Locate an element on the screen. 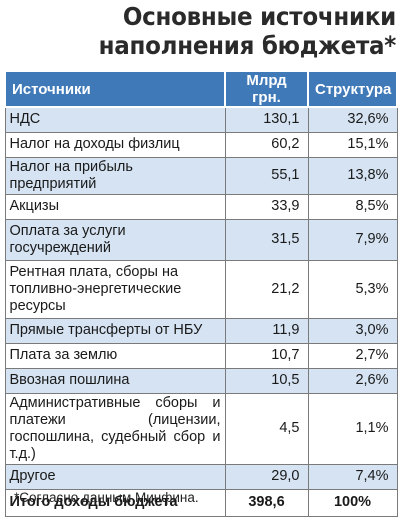  amount-cell: 29,0 is located at coordinates (266, 476).